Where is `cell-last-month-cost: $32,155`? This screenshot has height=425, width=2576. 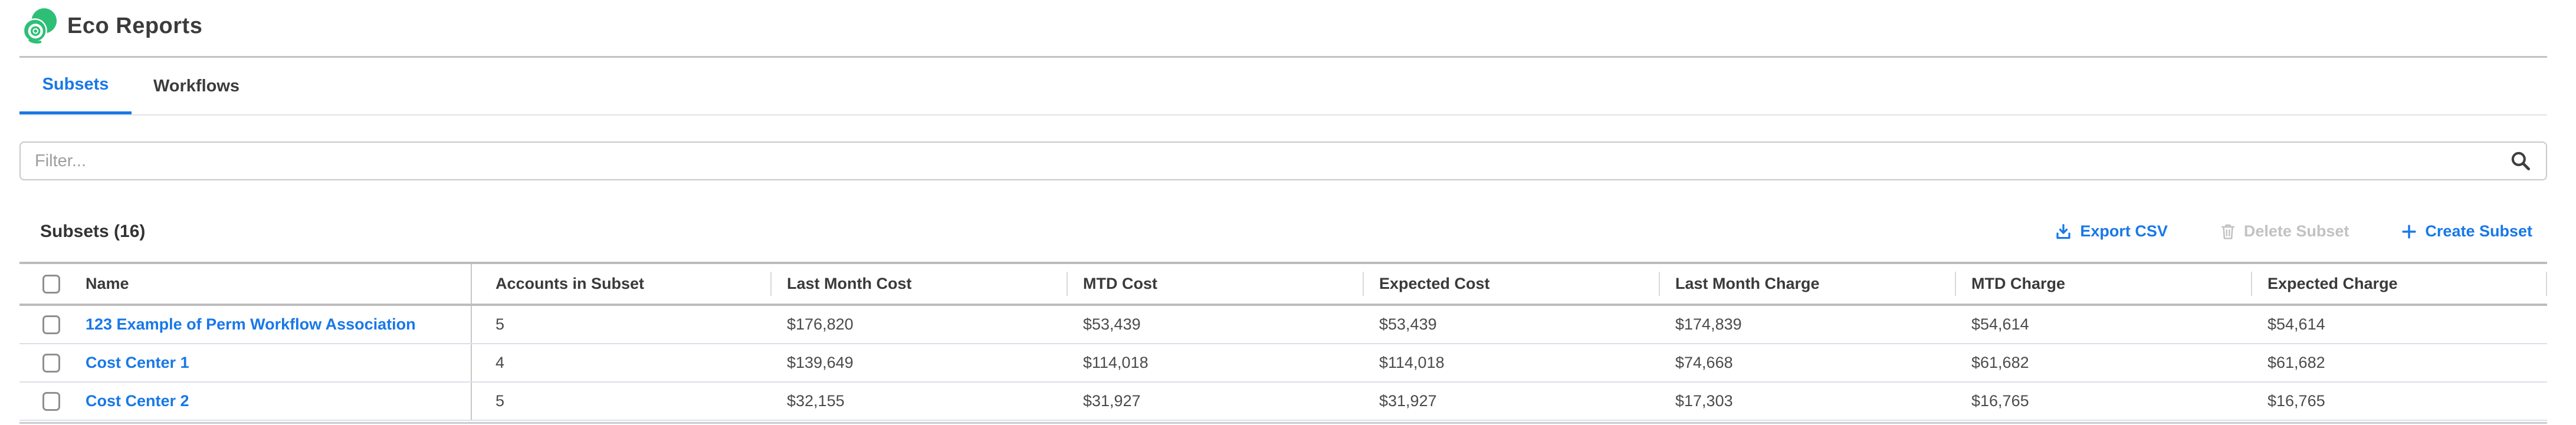
cell-last-month-cost: $32,155 is located at coordinates (816, 401).